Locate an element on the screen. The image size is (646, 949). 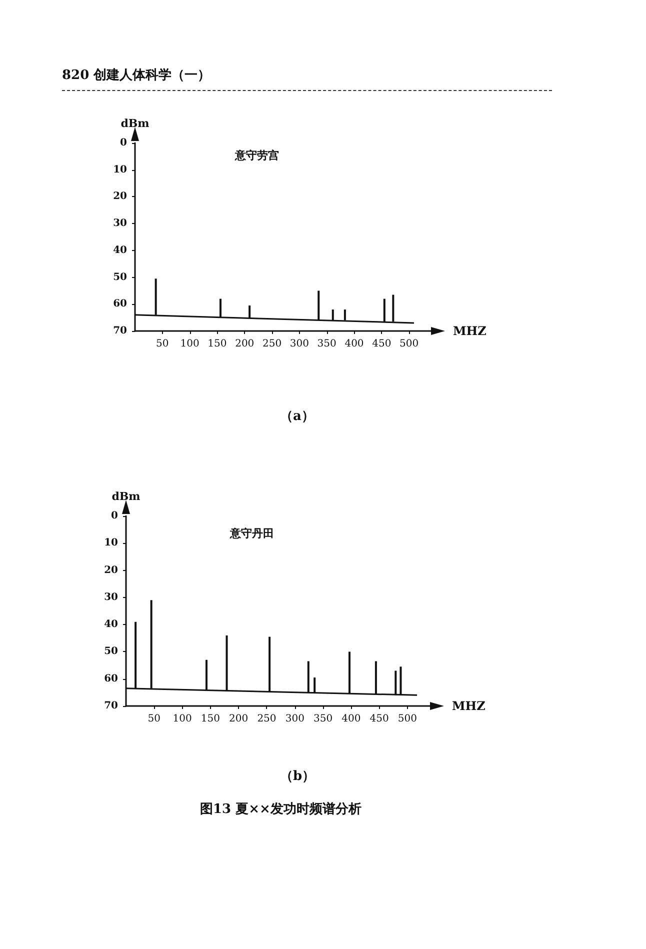
text: 820 创建人体科学（一） is located at coordinates (307, 78).